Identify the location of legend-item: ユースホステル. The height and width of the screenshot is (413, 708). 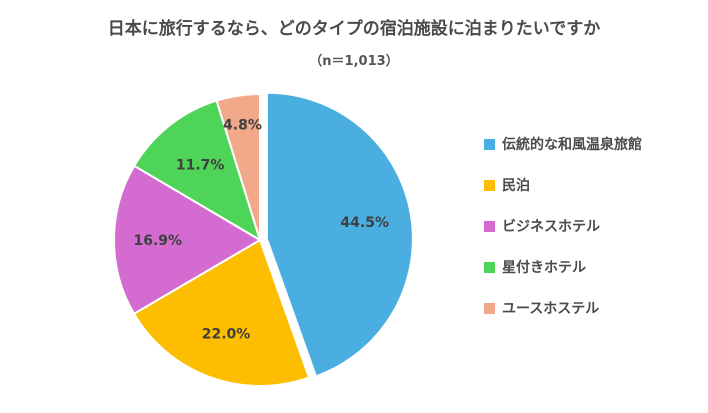
(563, 308).